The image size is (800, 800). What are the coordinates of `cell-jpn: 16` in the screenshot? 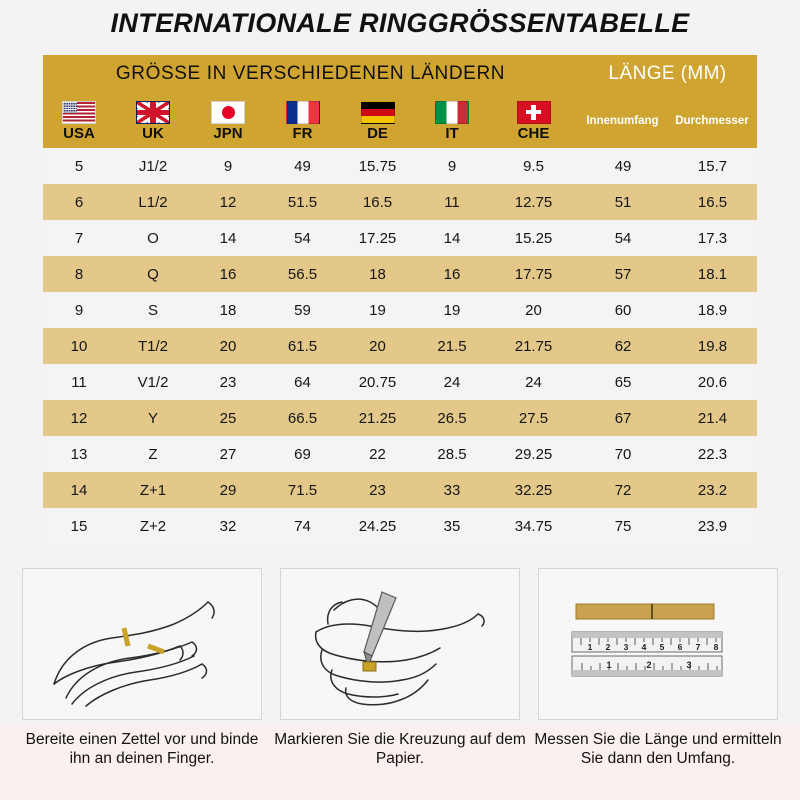 It's located at (228, 274).